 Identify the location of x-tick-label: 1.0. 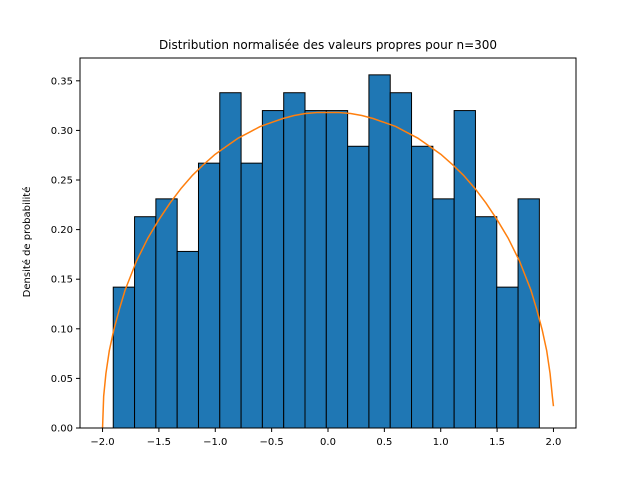
(441, 442).